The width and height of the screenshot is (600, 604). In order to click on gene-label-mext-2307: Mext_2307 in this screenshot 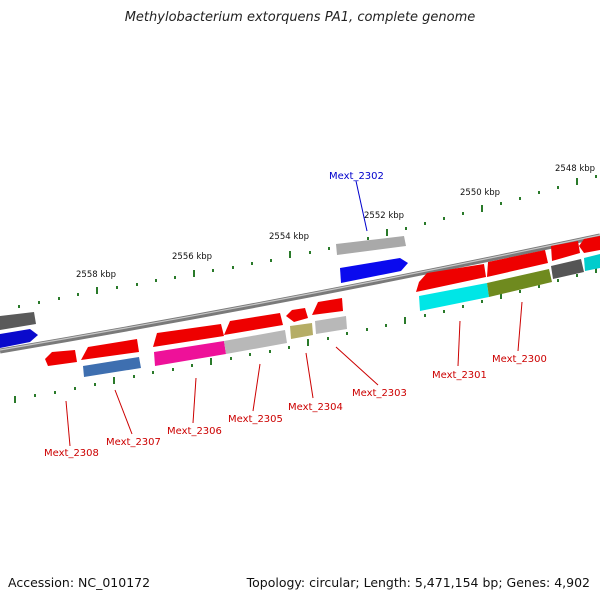, I will do `click(133, 442)`.